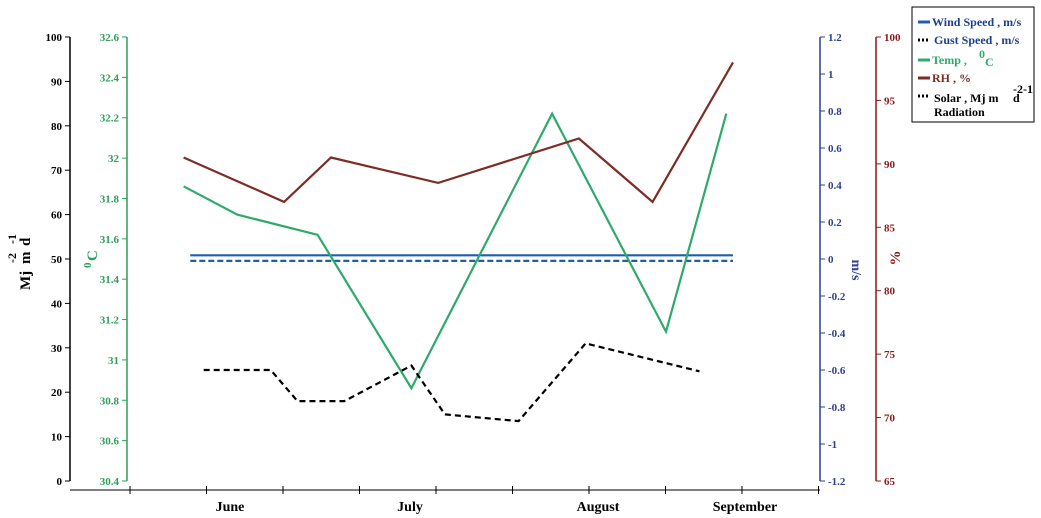 The height and width of the screenshot is (518, 1041). What do you see at coordinates (837, 408) in the screenshot?
I see `wind-tick-label: -0.8` at bounding box center [837, 408].